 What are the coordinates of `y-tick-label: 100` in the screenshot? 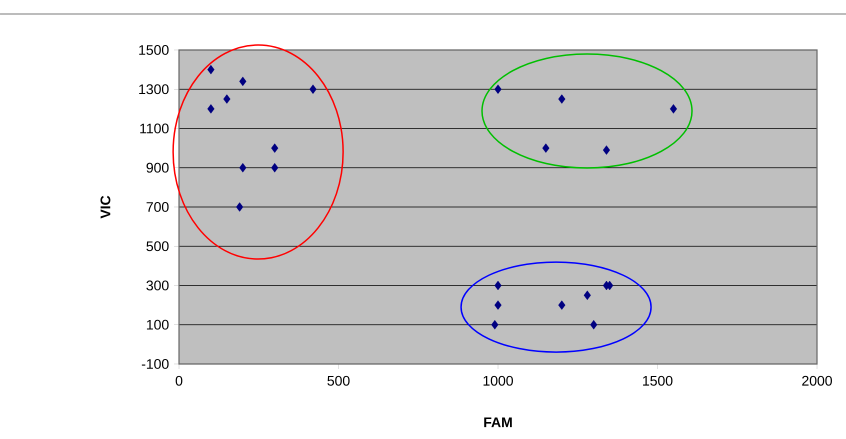 It's located at (157, 325).